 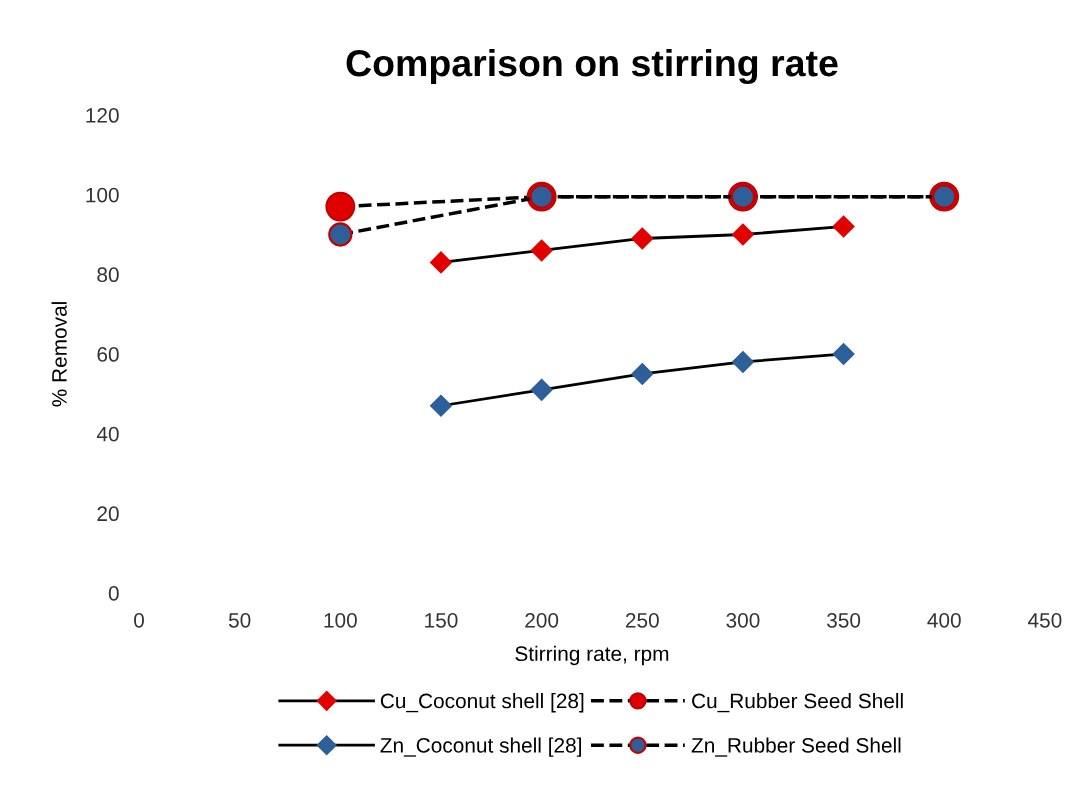 What do you see at coordinates (107, 434) in the screenshot?
I see `y-tick-label: 40` at bounding box center [107, 434].